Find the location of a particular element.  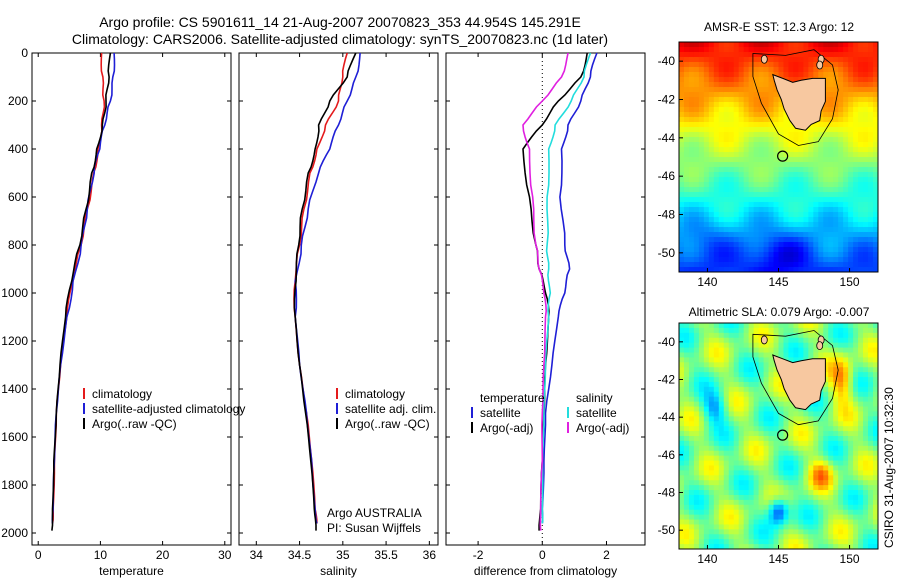

legend-label: satellite adj. clim. is located at coordinates (390, 409).